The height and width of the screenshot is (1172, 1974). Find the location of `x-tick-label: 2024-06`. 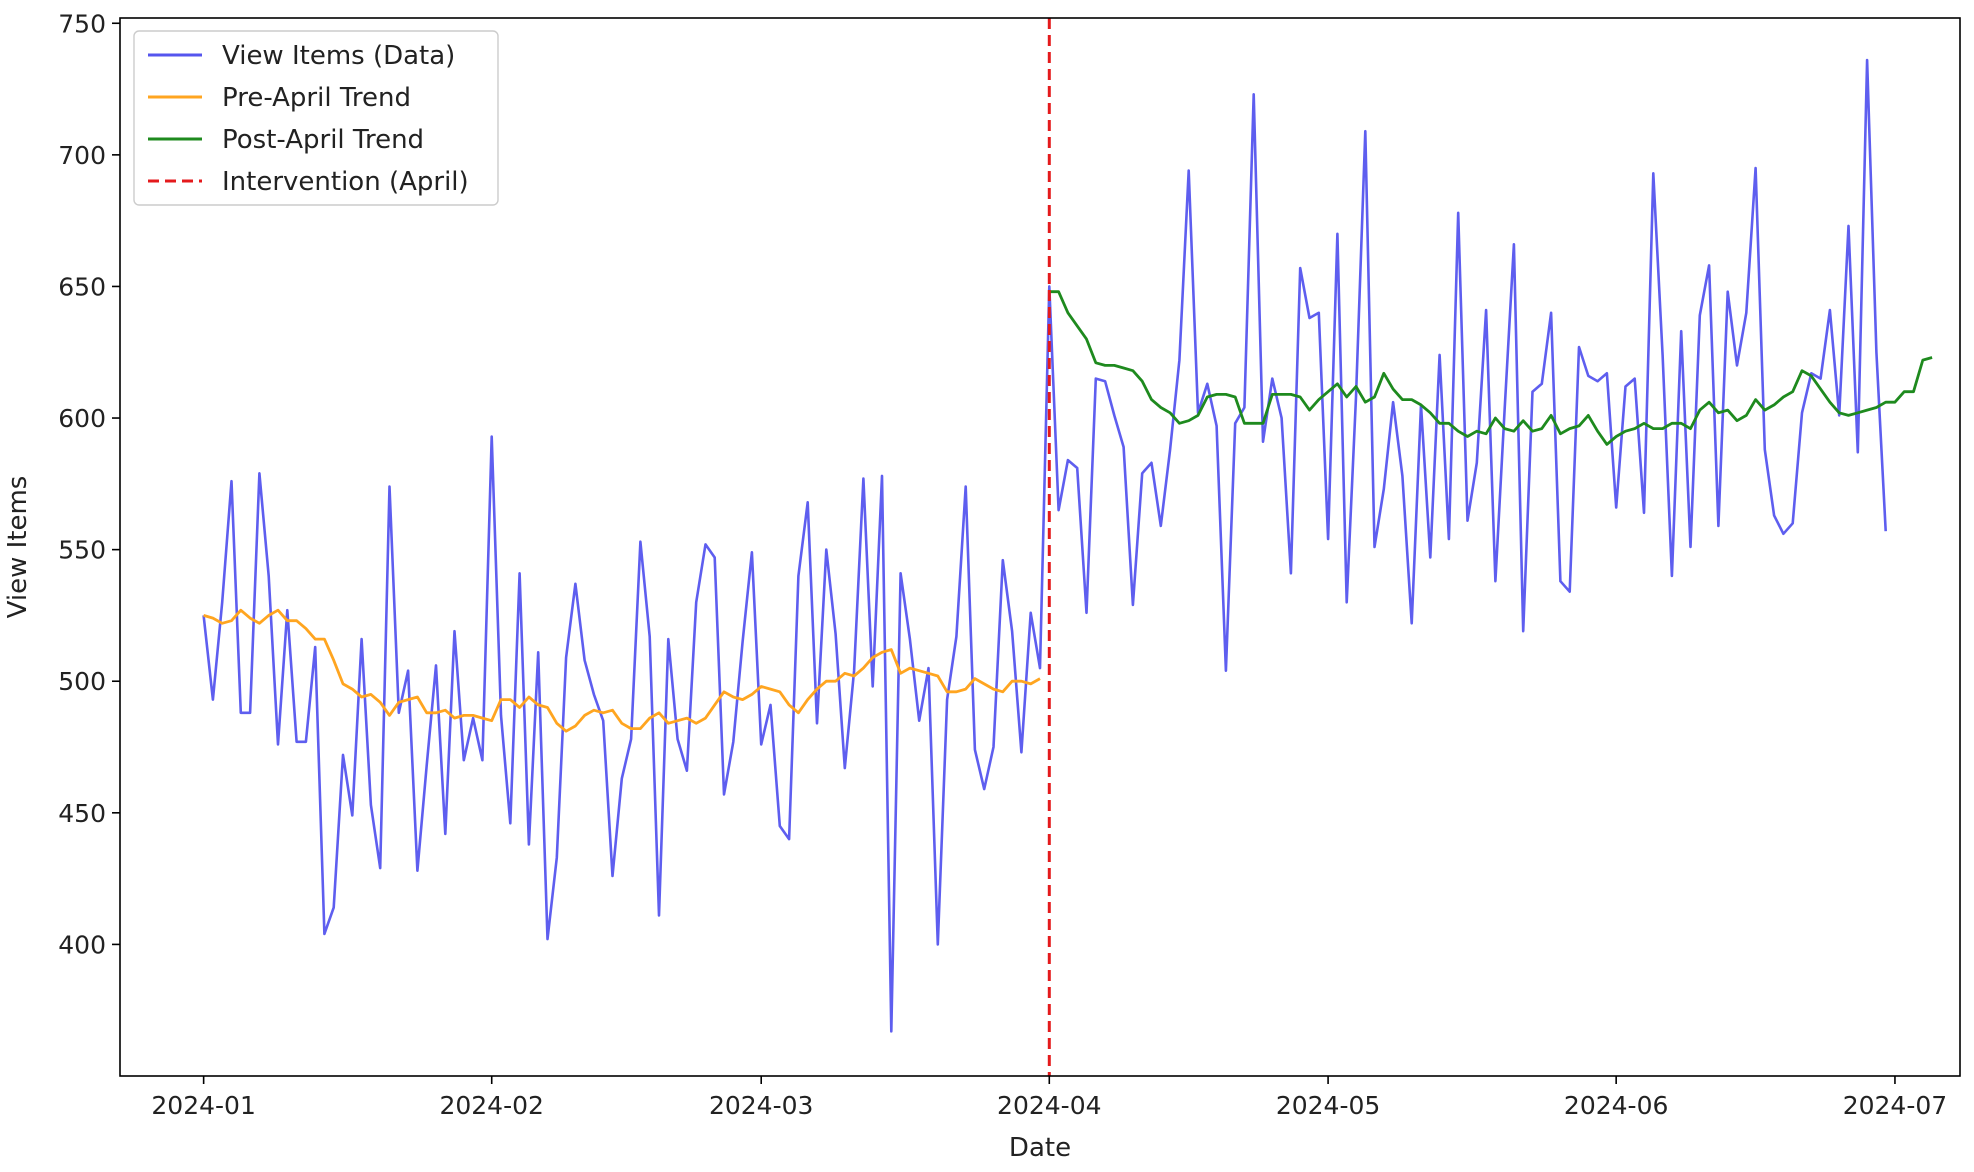

x-tick-label: 2024-06 is located at coordinates (1616, 1105).